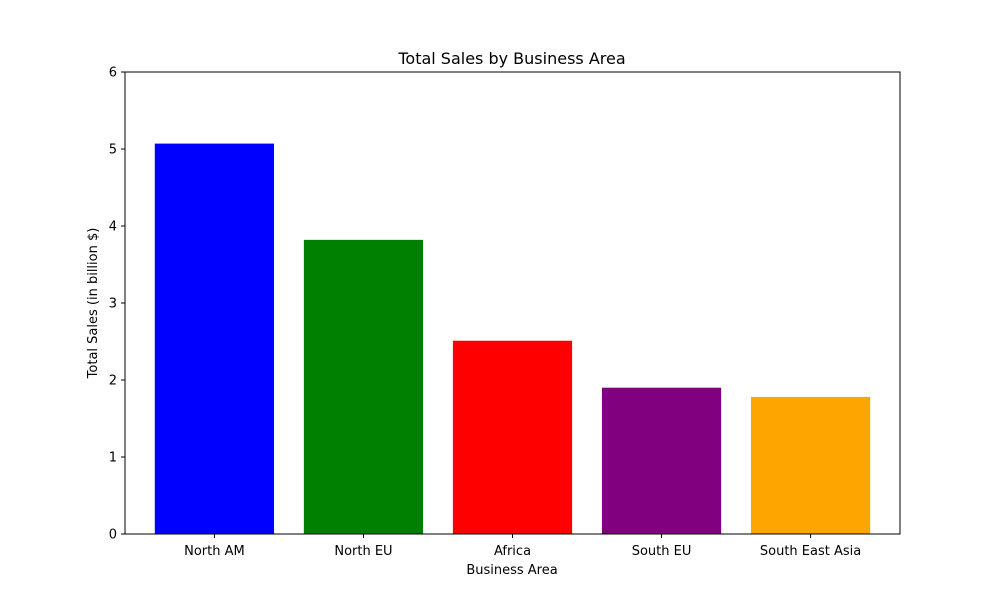 The image size is (1000, 600). I want to click on x-tick-label: South EU, so click(662, 551).